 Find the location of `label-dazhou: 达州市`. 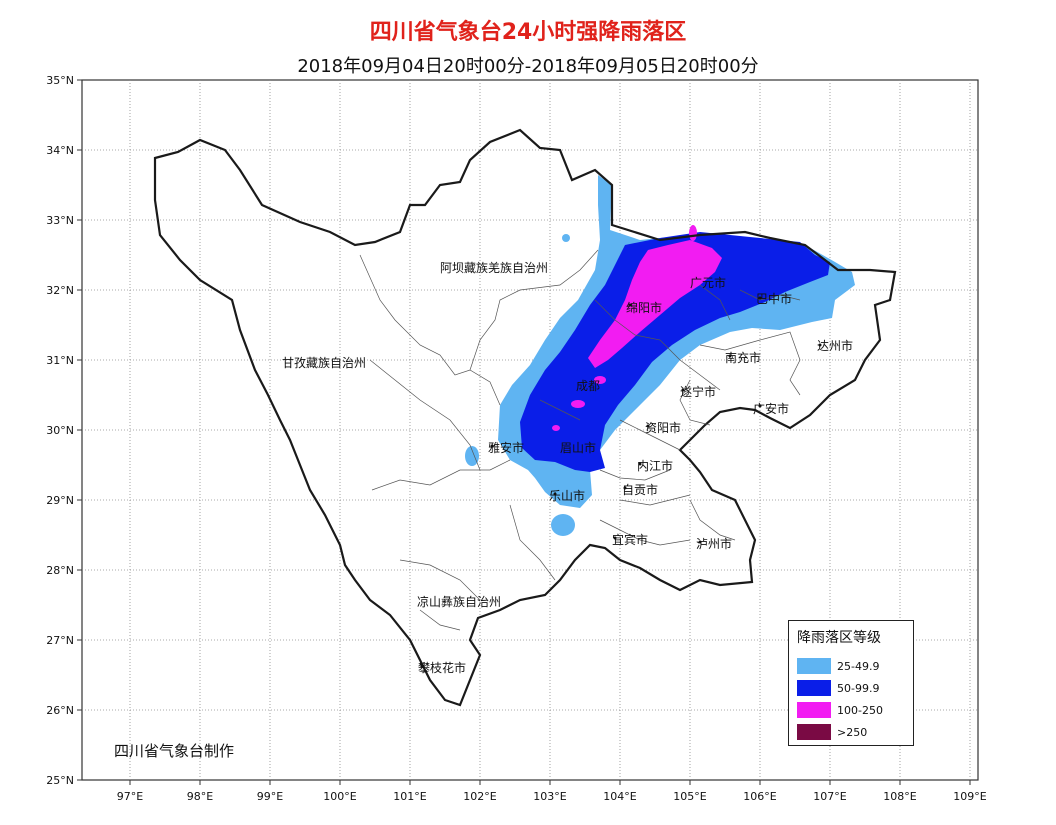

label-dazhou: 达州市 is located at coordinates (835, 345).